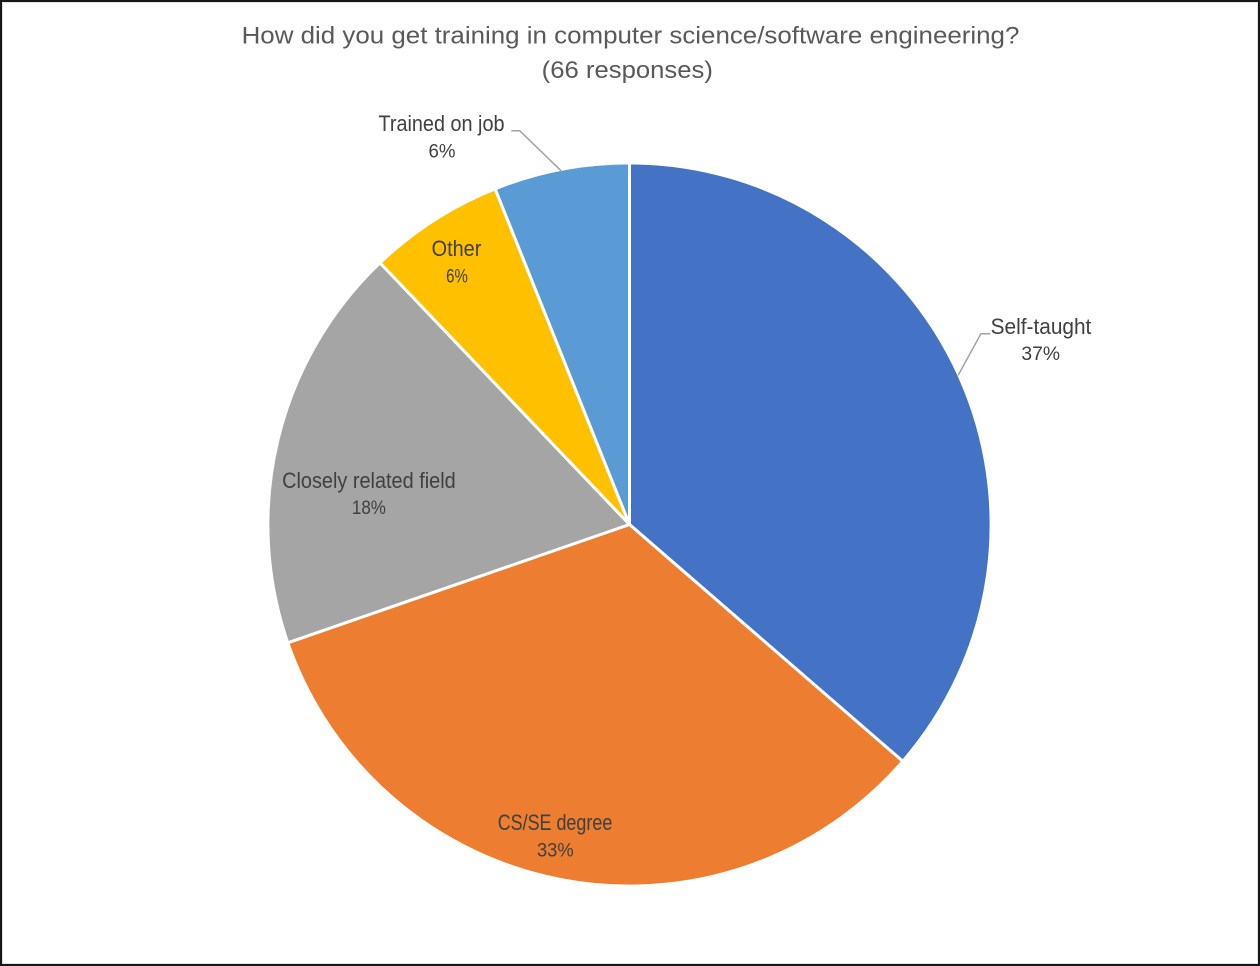 Image resolution: width=1260 pixels, height=966 pixels. Describe the element at coordinates (442, 123) in the screenshot. I see `svg-text: Trained on job` at that location.